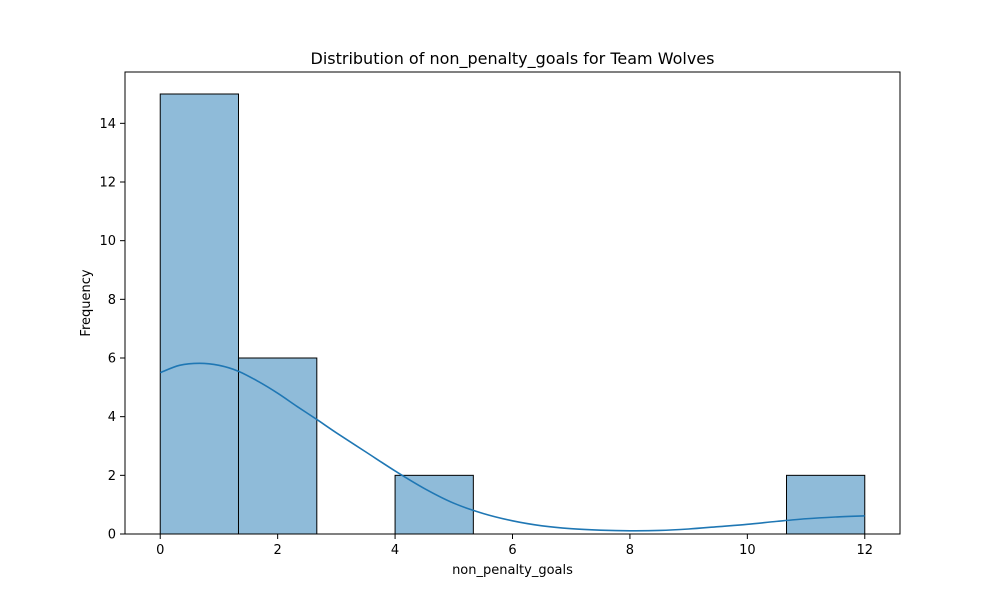 The height and width of the screenshot is (600, 1000). I want to click on x-tick-label-2: 4, so click(395, 550).